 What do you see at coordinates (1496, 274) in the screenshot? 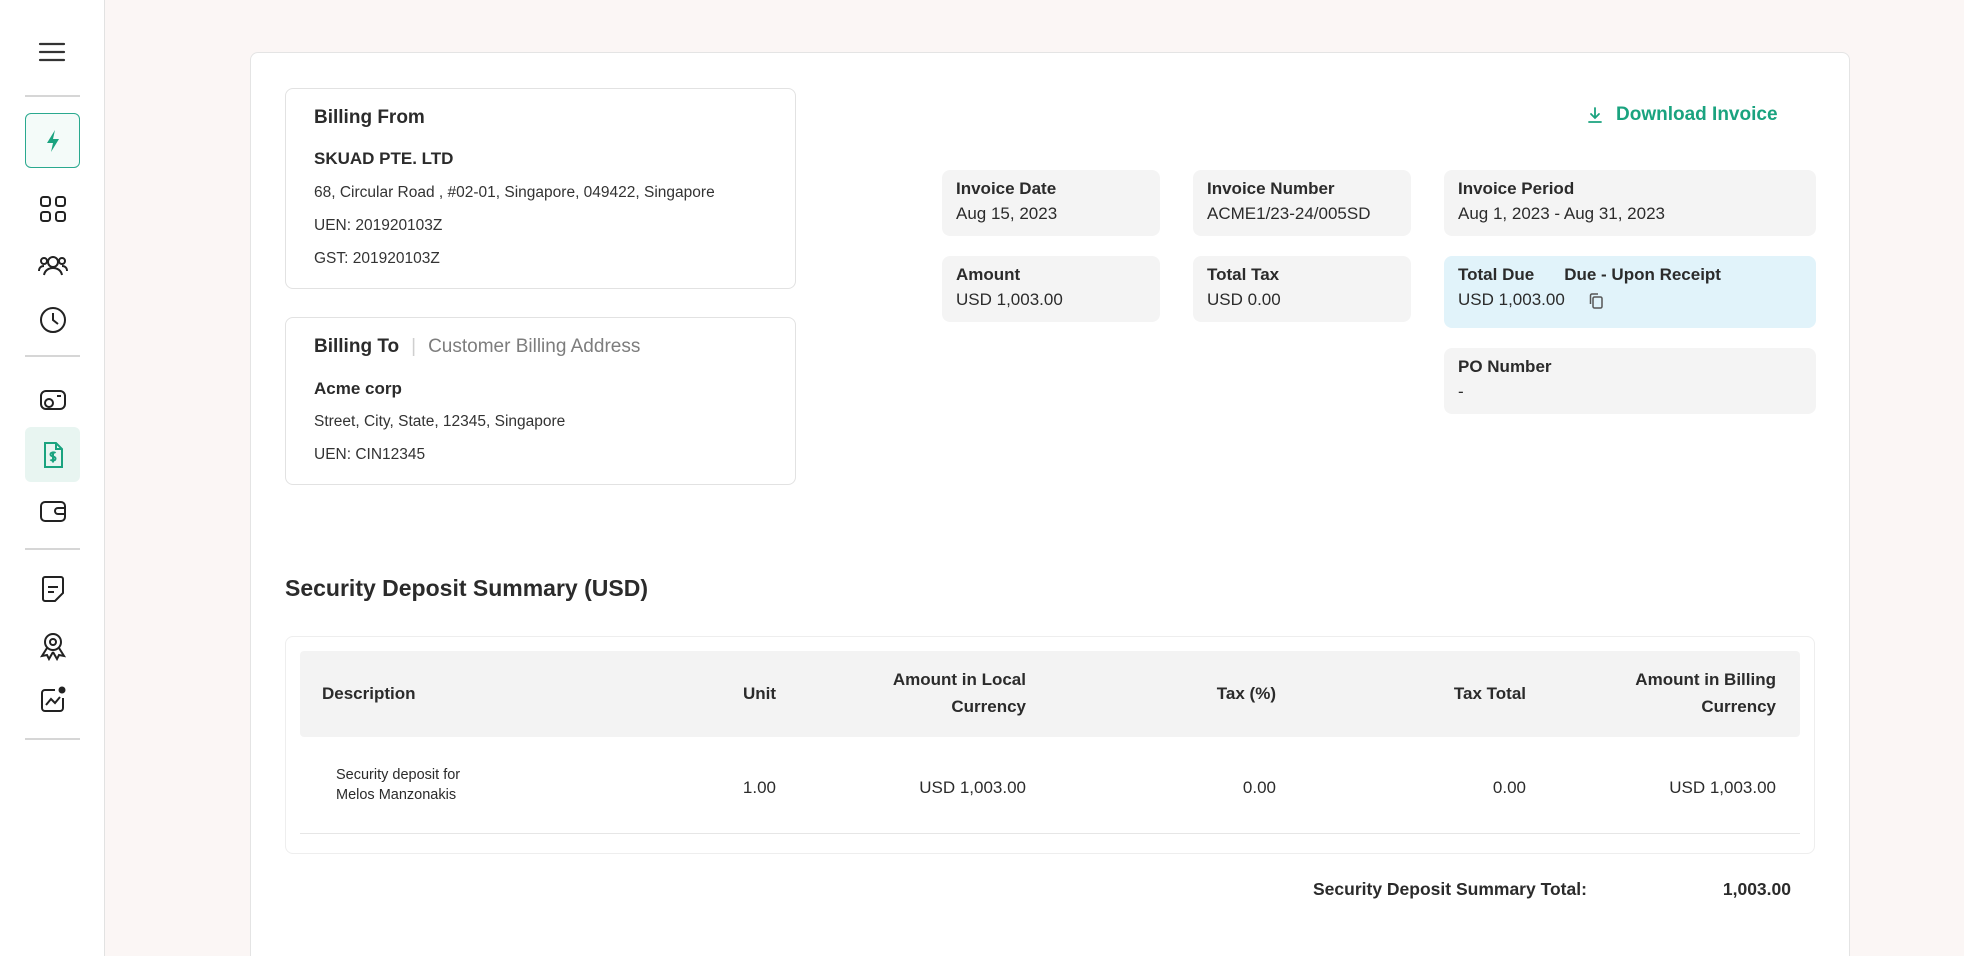
I see `total-due-label: Total Due` at bounding box center [1496, 274].